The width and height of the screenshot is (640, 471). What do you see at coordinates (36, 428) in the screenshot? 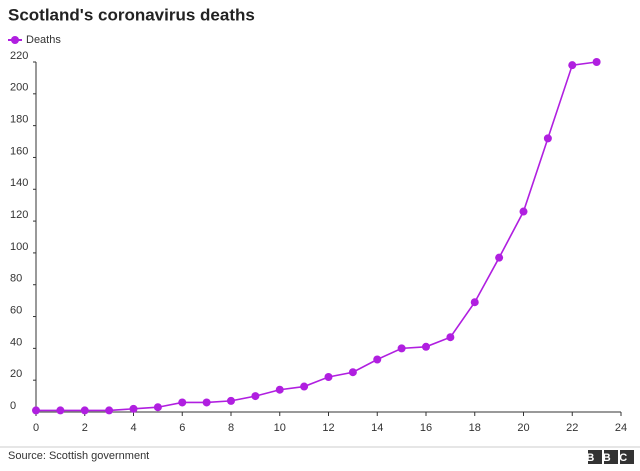
I see `x-tick-label: 0` at bounding box center [36, 428].